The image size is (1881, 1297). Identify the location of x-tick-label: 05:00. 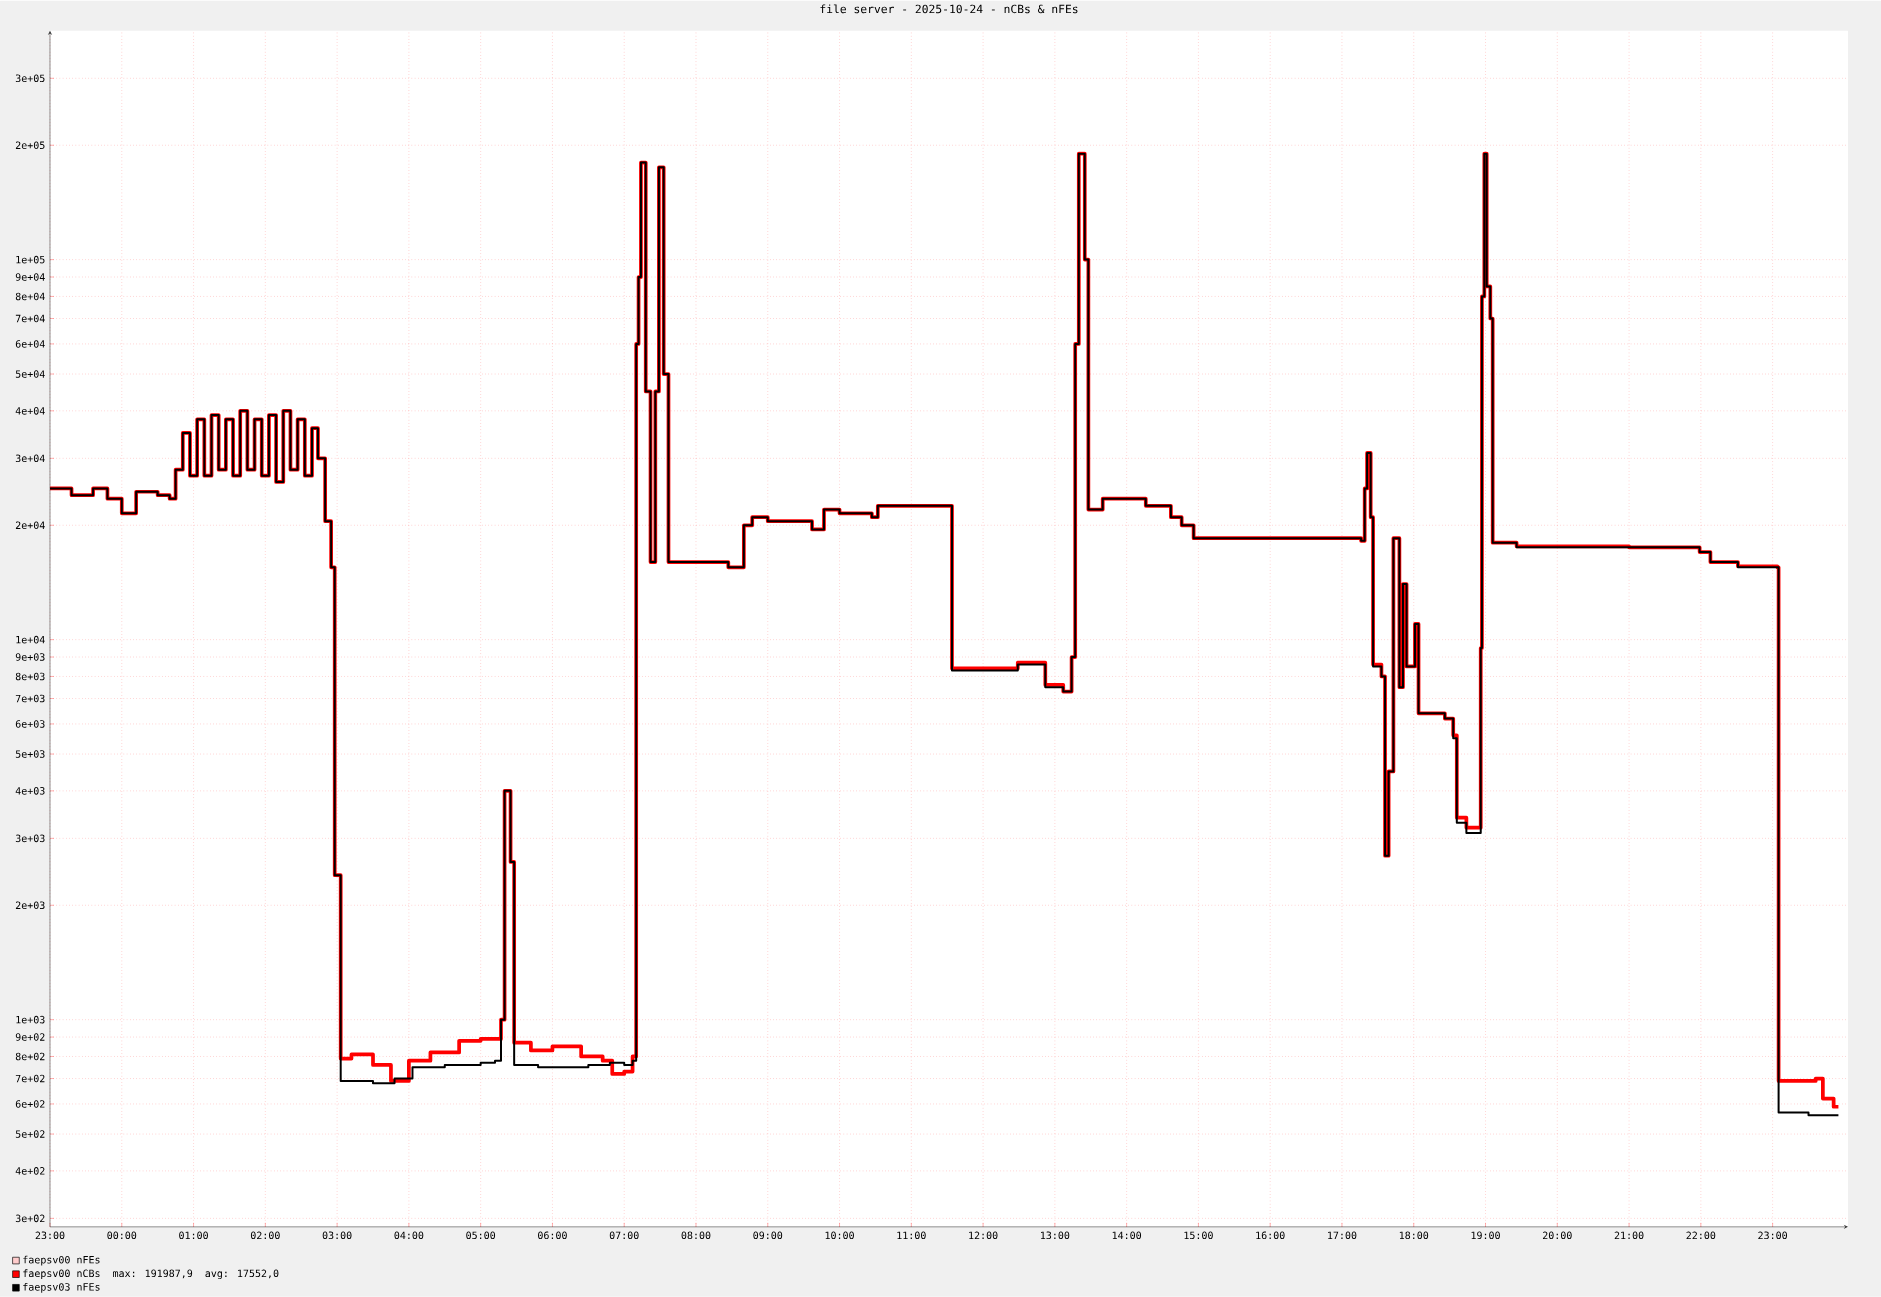
(481, 1235).